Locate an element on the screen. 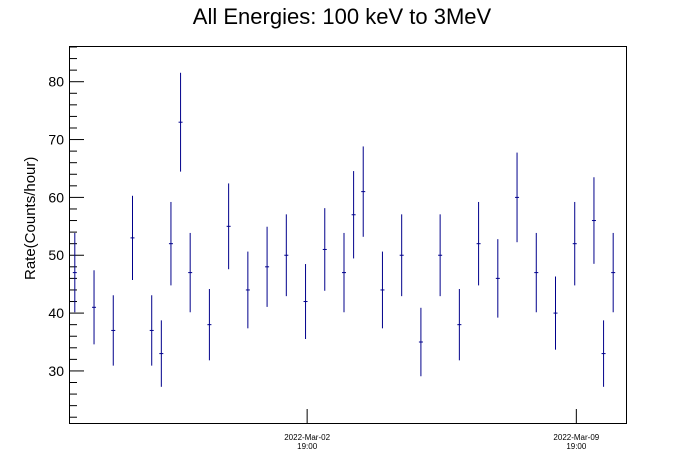 The width and height of the screenshot is (696, 472). y-tick-label: 80 is located at coordinates (56, 82).